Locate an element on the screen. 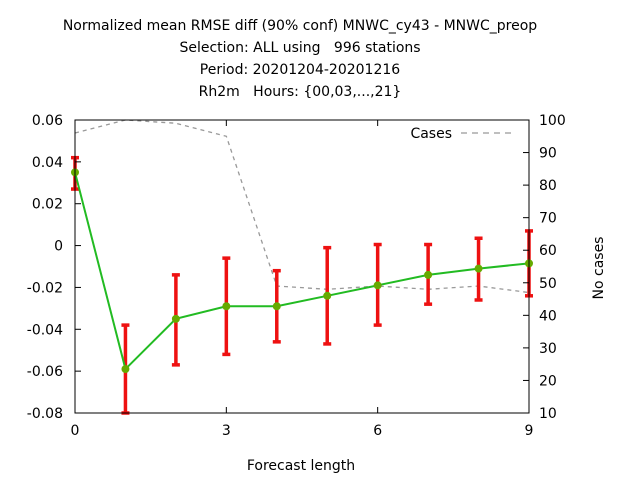 The height and width of the screenshot is (480, 640). chart-title-line-3: Period: 20201204-20201216 is located at coordinates (300, 70).